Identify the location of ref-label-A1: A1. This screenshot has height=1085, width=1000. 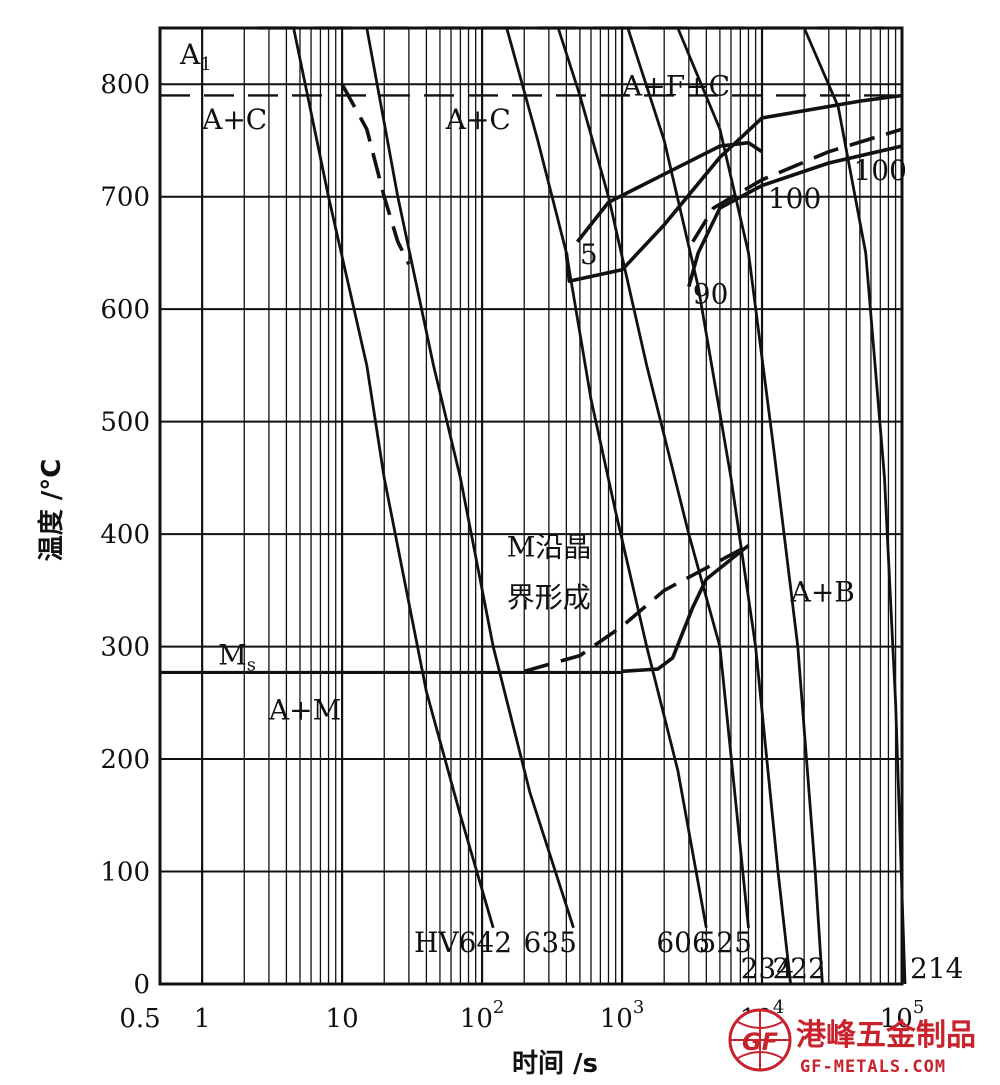
(195, 56).